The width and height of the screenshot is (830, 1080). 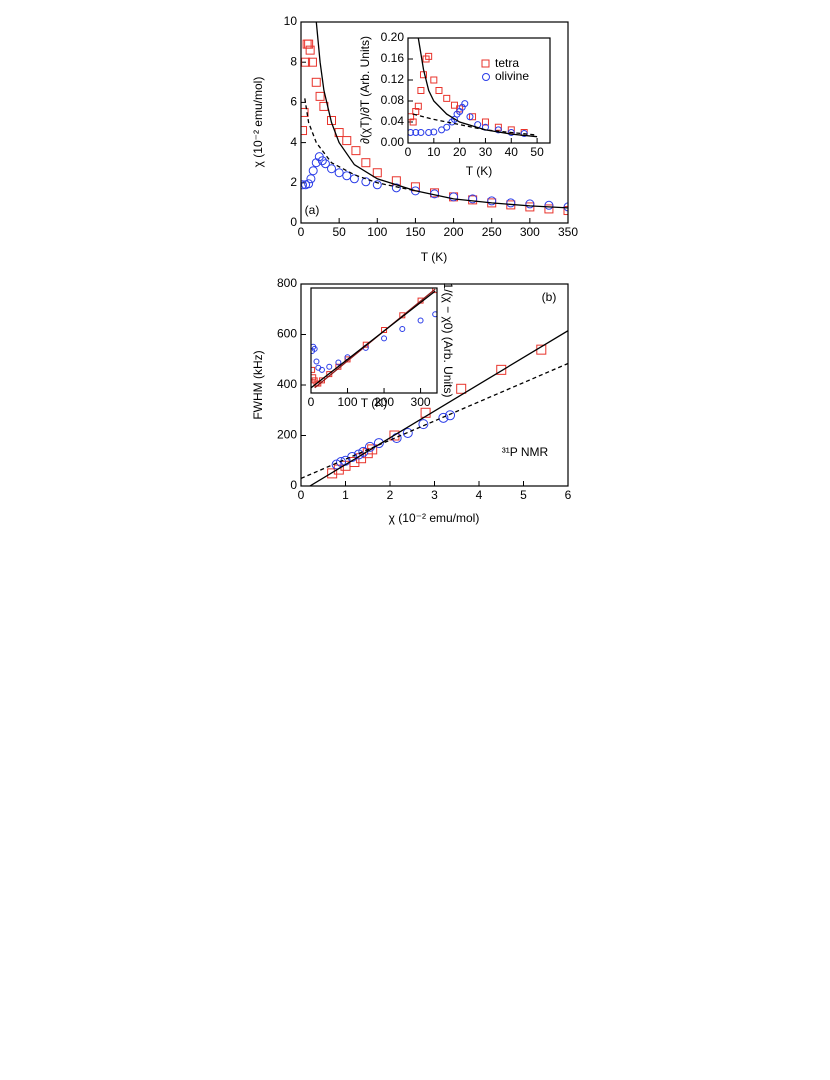 I want to click on annotation: (a), so click(x=312, y=210).